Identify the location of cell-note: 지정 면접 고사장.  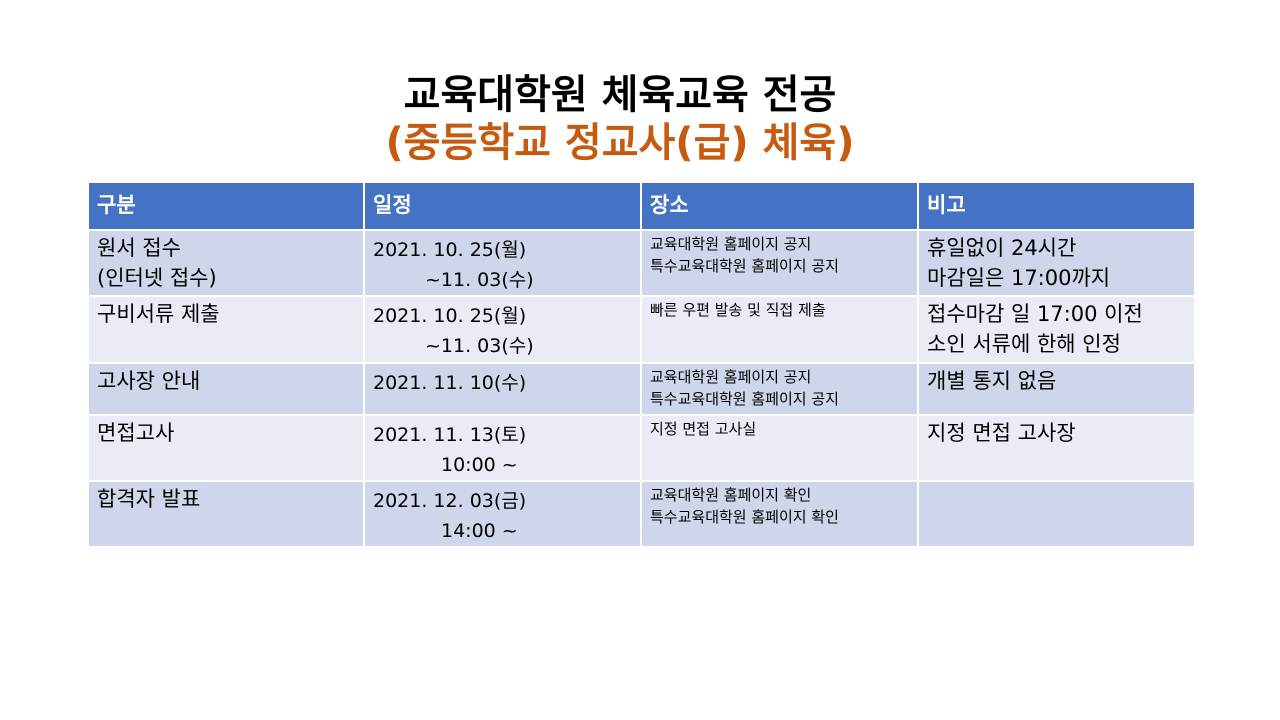
(1056, 448).